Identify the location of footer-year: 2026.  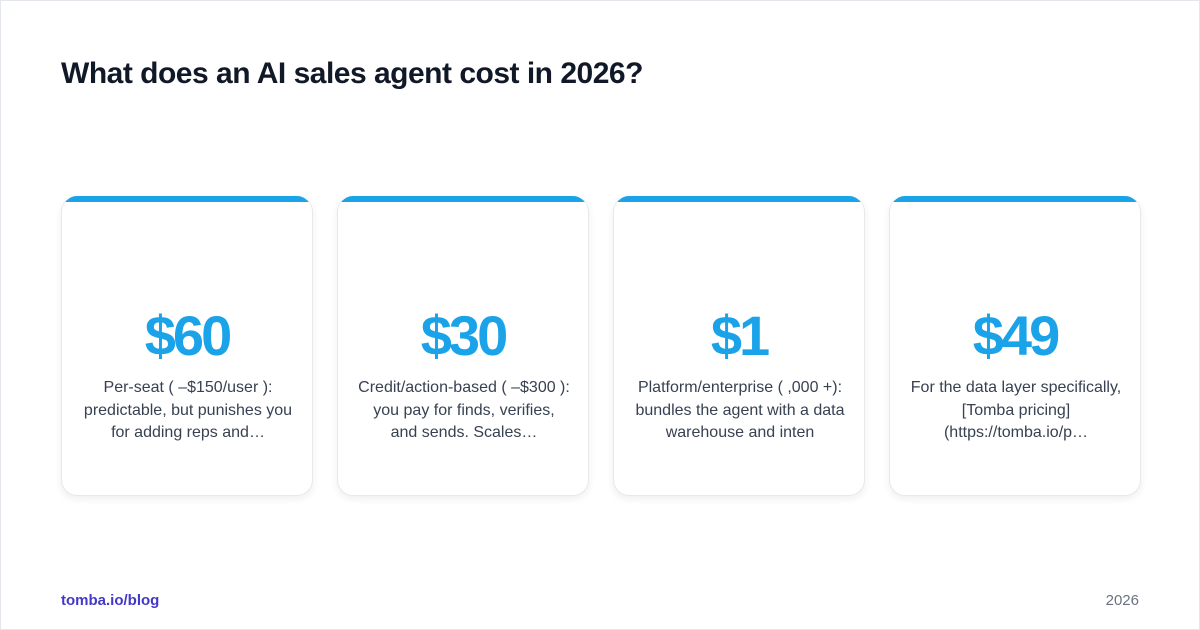
(1122, 600).